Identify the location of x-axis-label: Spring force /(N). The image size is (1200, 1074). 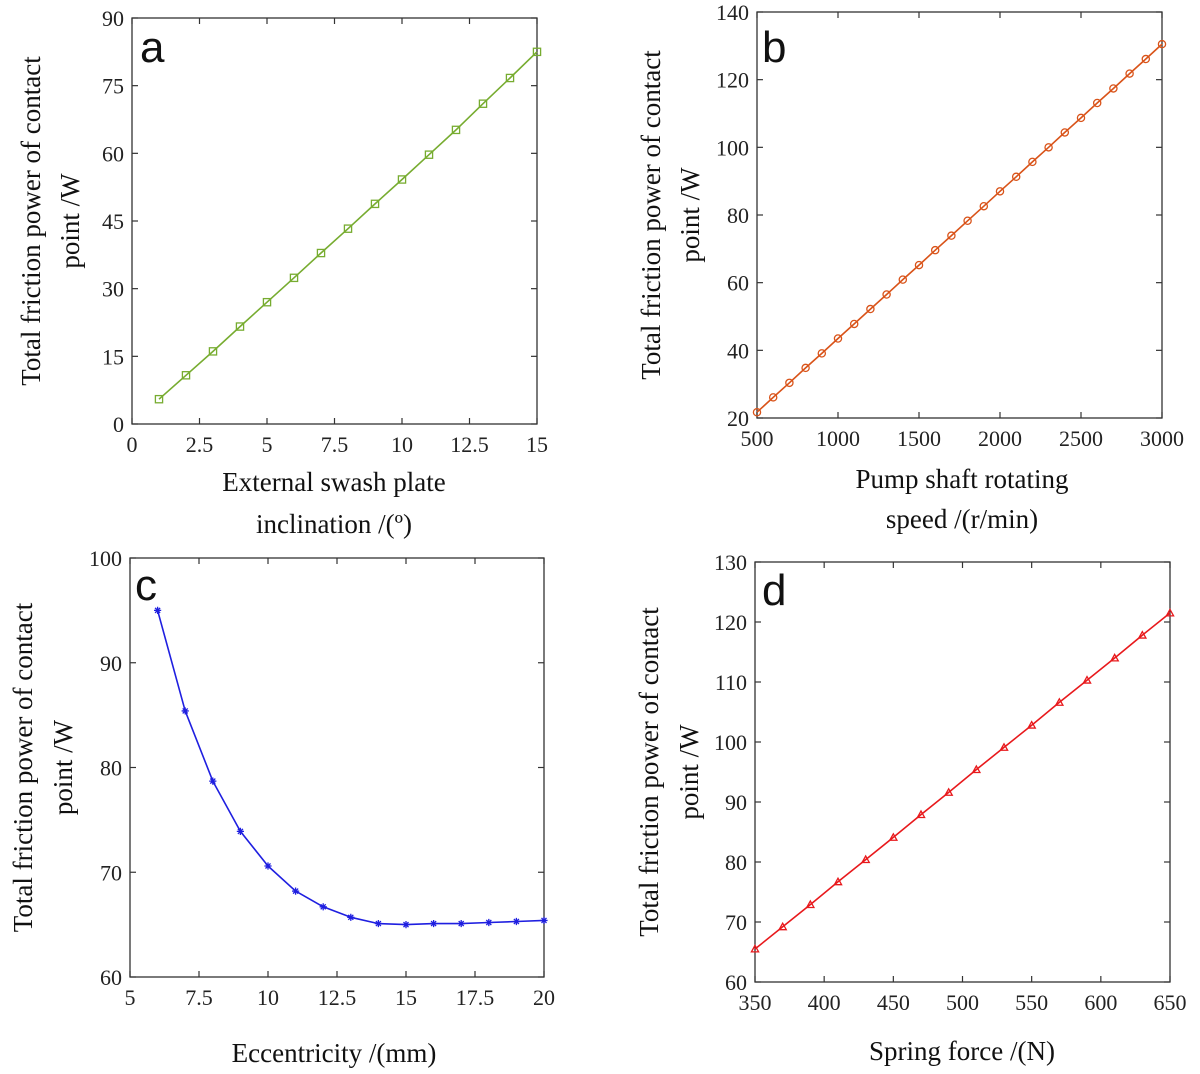
(962, 1051).